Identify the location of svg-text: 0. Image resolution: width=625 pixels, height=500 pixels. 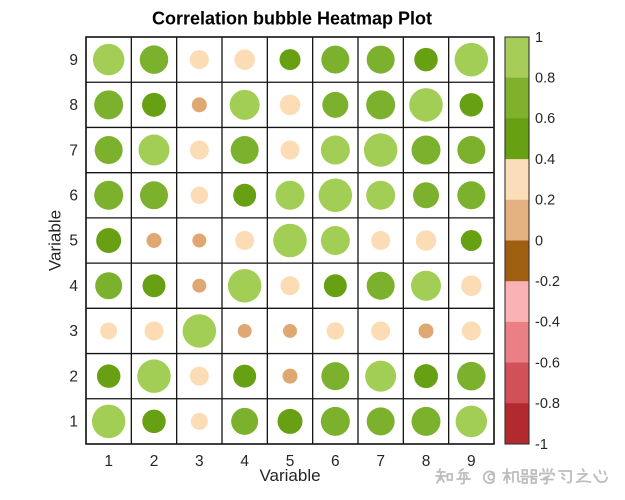
(539, 241).